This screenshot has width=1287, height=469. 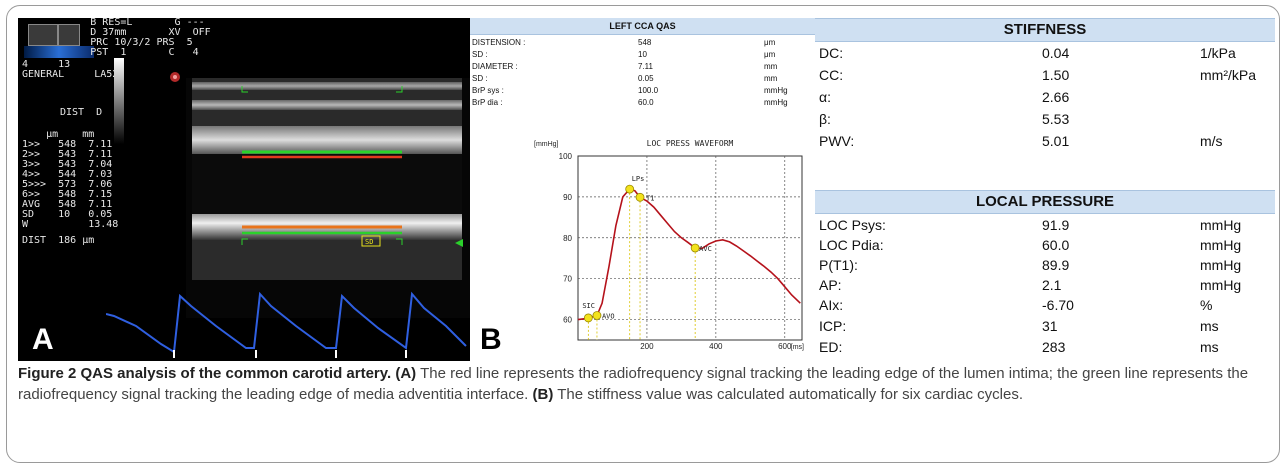 I want to click on marker-label: AVC, so click(x=705, y=249).